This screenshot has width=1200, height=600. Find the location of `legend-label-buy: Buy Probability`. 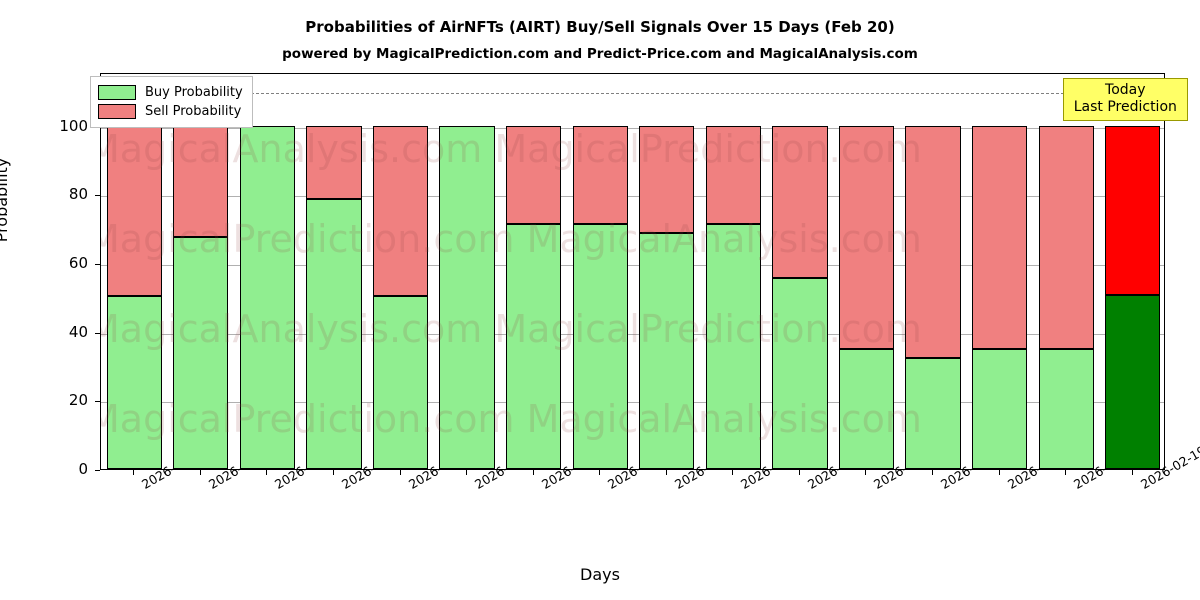

legend-label-buy: Buy Probability is located at coordinates (194, 92).